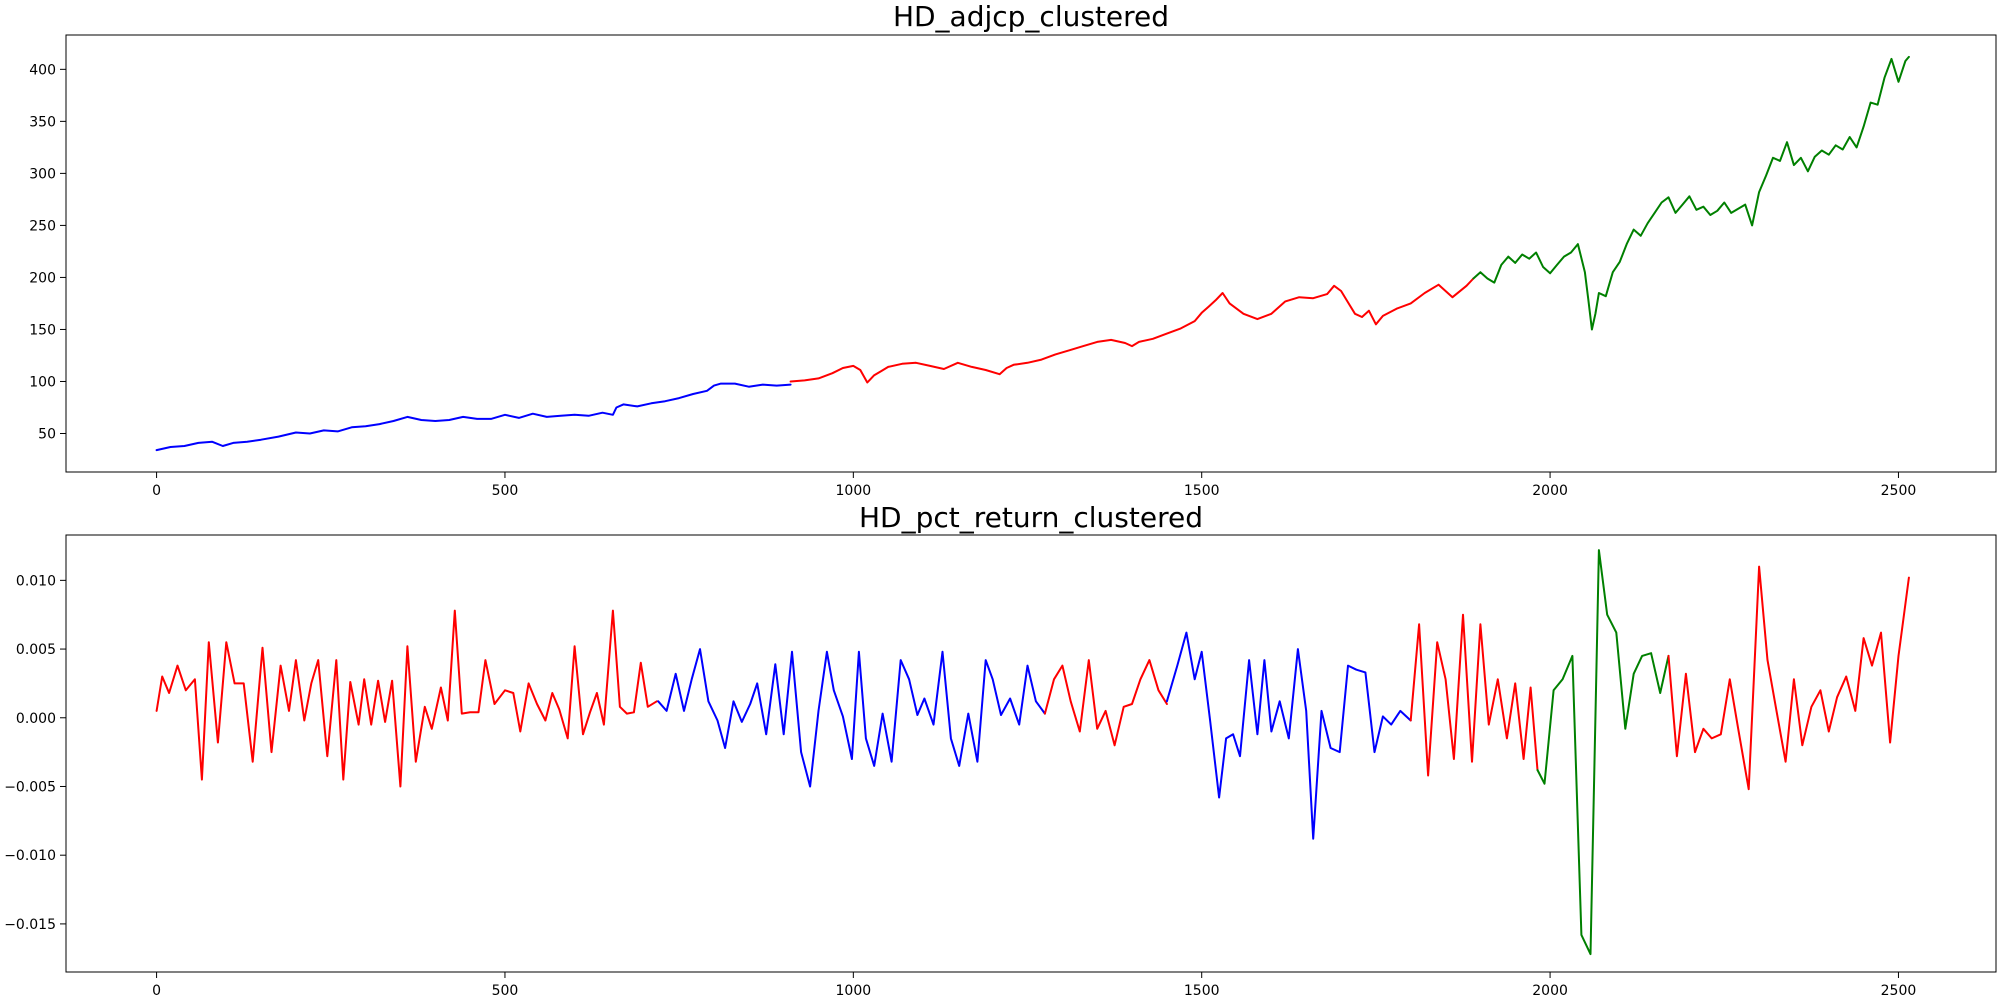  I want to click on y-tick-label: 200, so click(42, 278).